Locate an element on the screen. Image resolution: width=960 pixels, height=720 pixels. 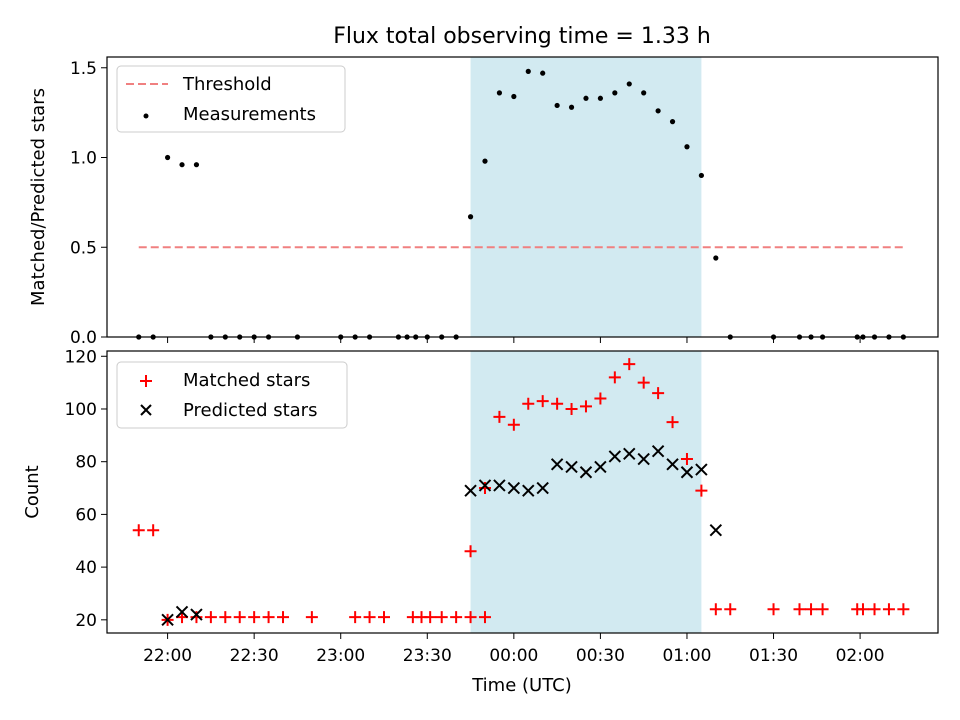
predicted-stars-points is located at coordinates (442, 535).